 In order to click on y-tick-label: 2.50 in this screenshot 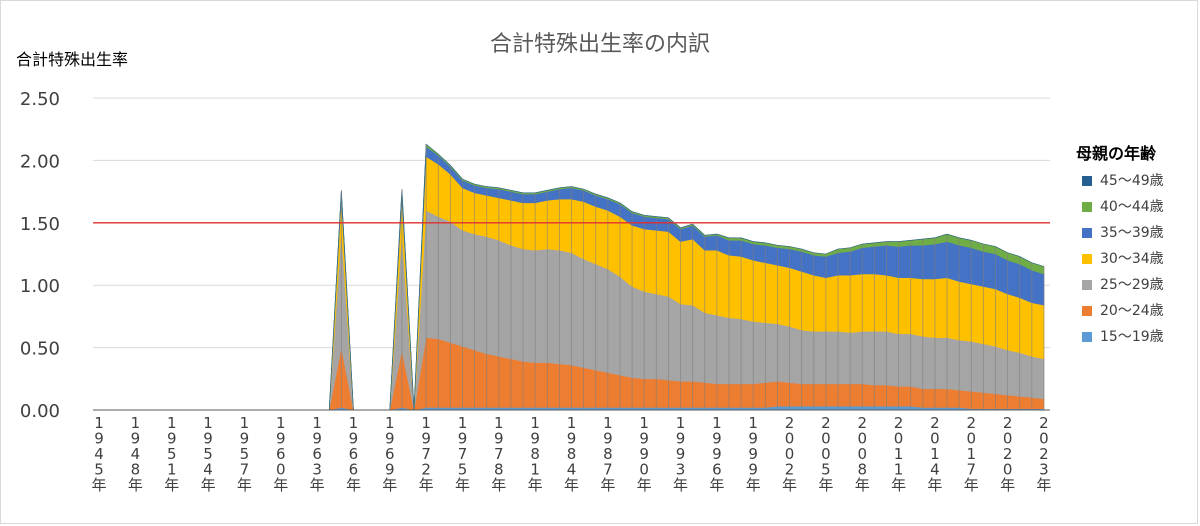, I will do `click(40, 99)`.